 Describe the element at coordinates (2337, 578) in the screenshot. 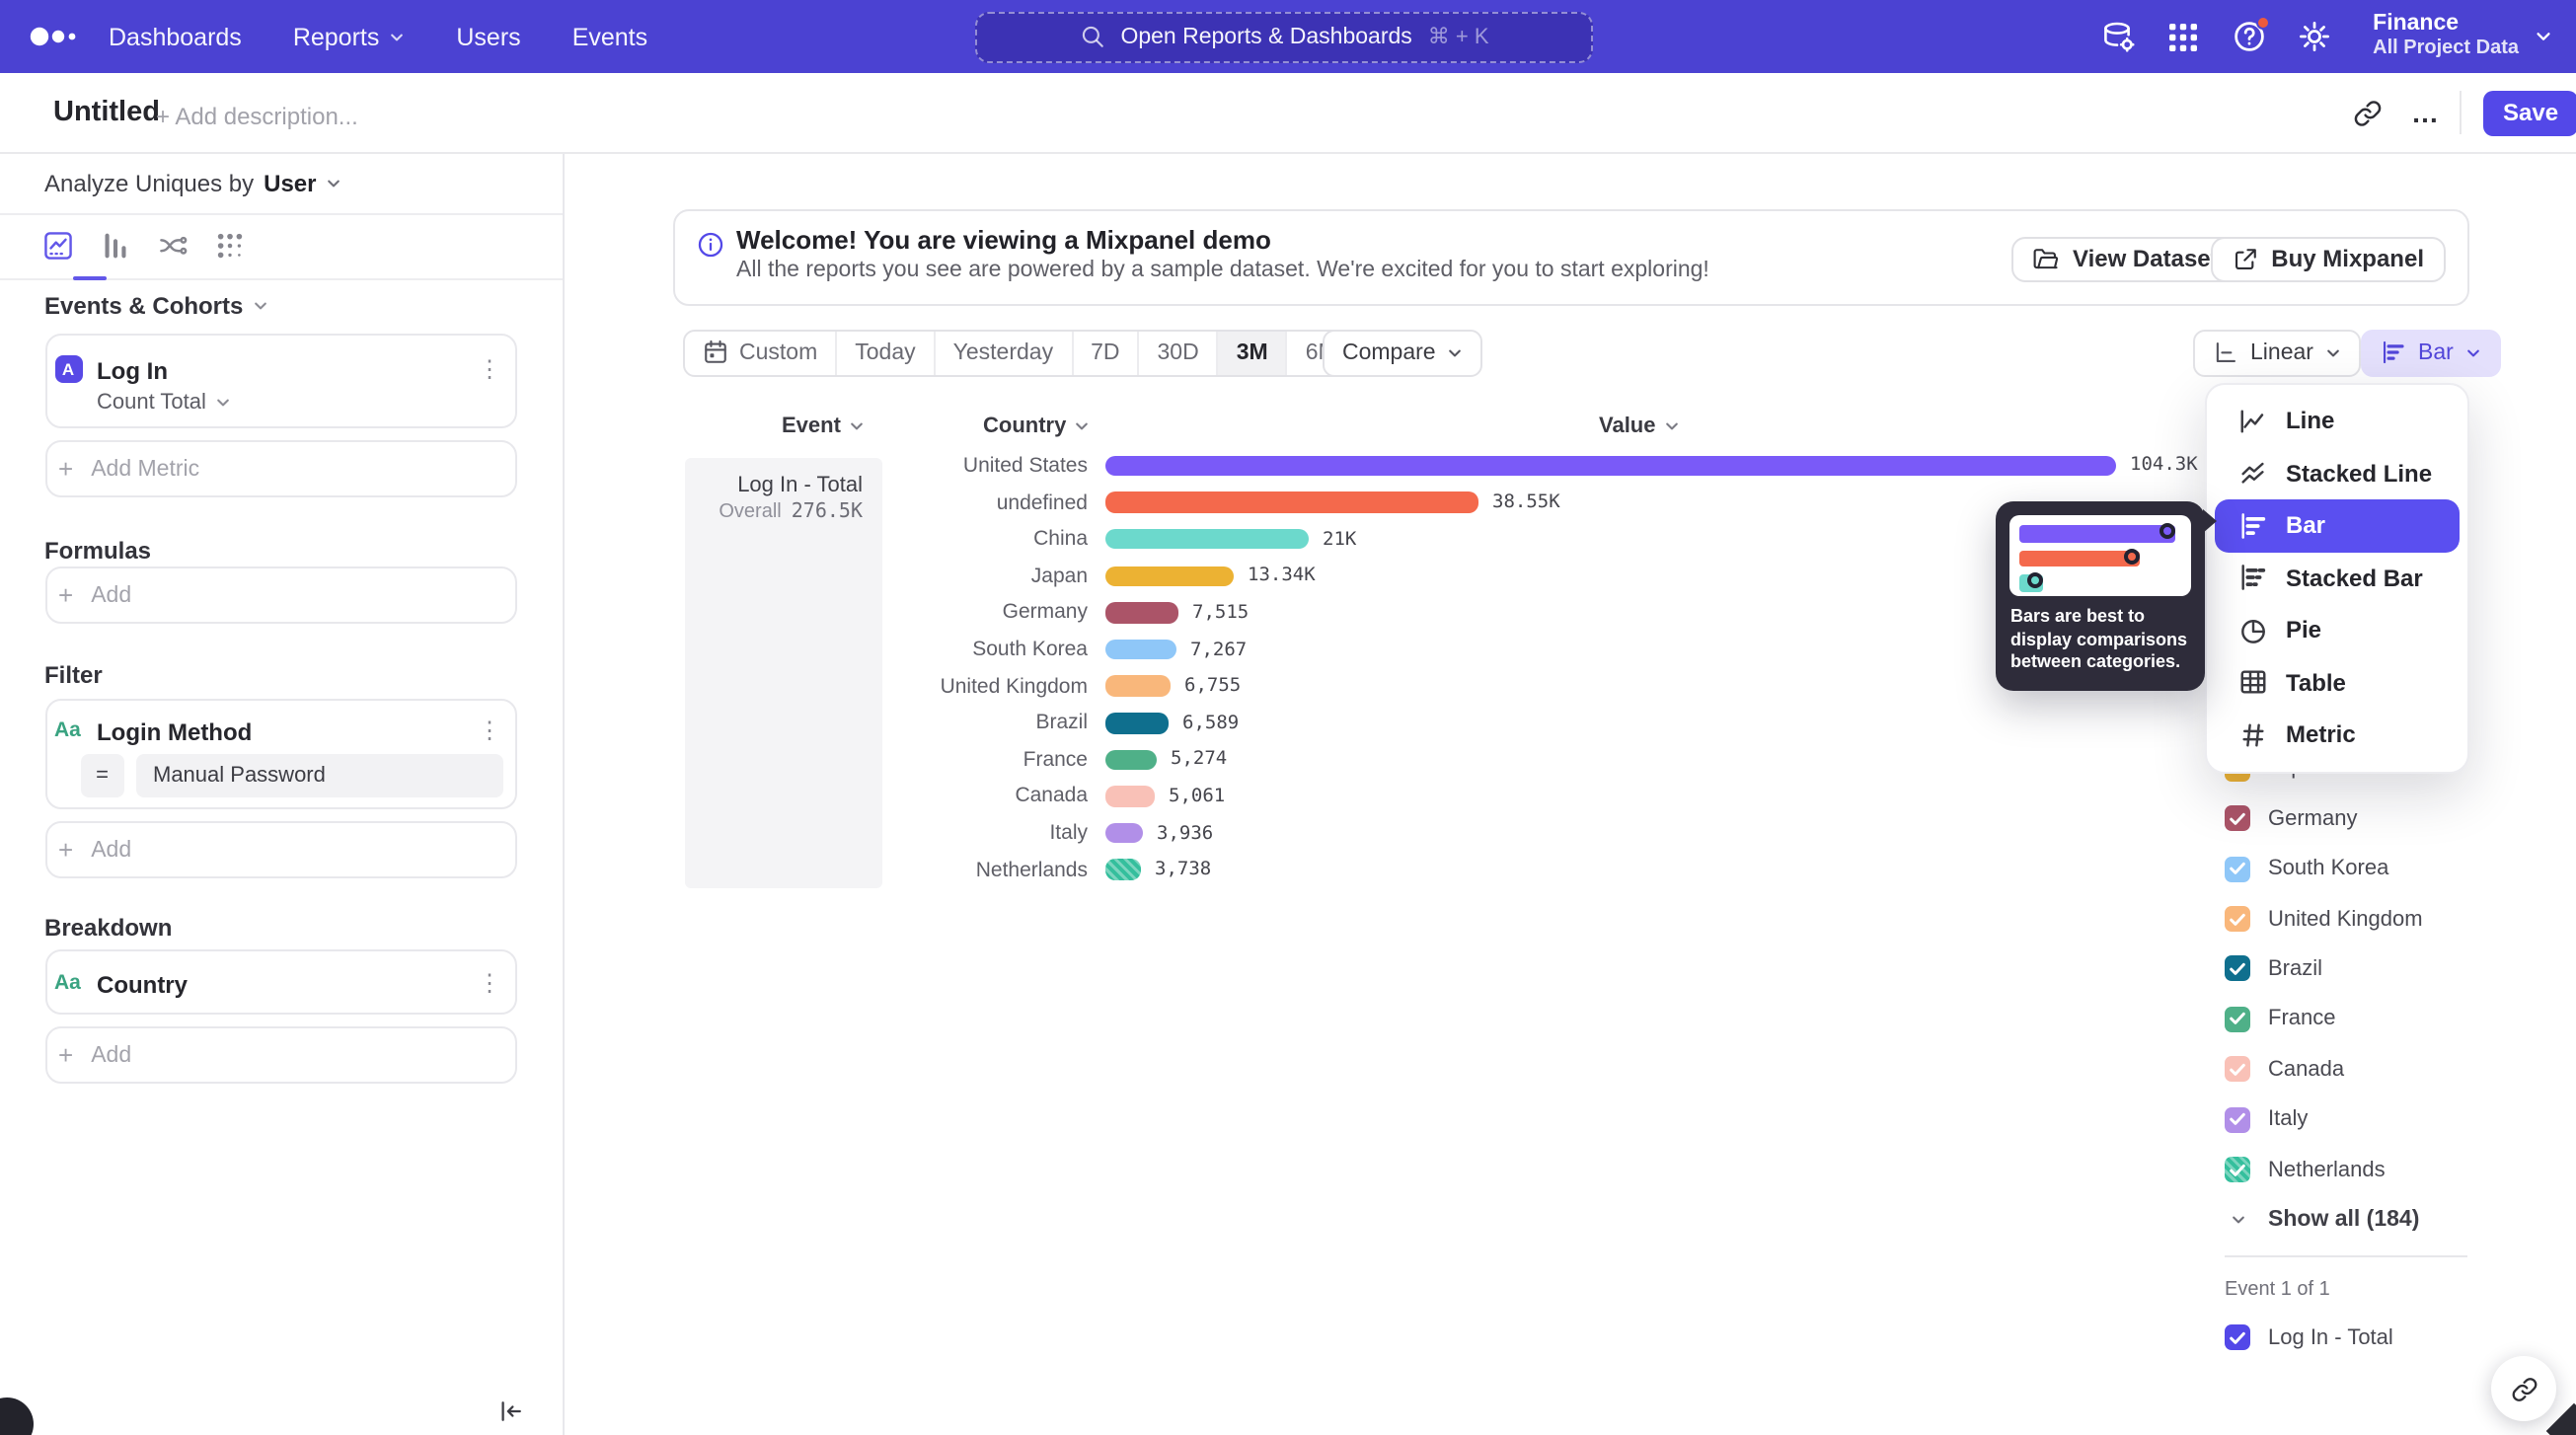

I see `menu-item-stacked-bar: Stacked Bar` at that location.